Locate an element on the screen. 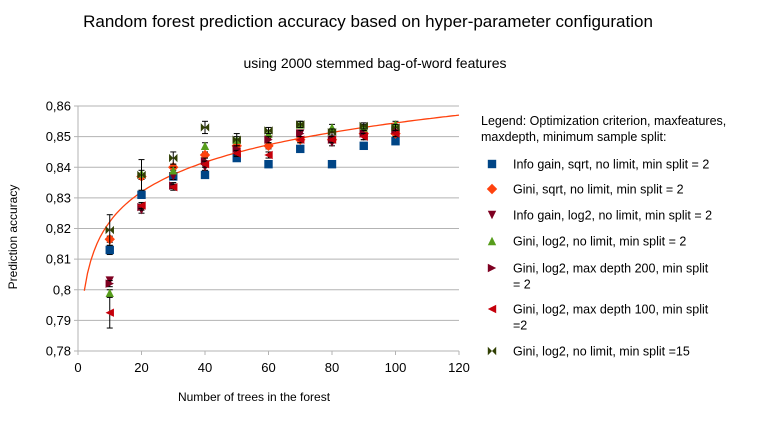 This screenshot has width=759, height=424. x-tick-label: 40 is located at coordinates (205, 367).